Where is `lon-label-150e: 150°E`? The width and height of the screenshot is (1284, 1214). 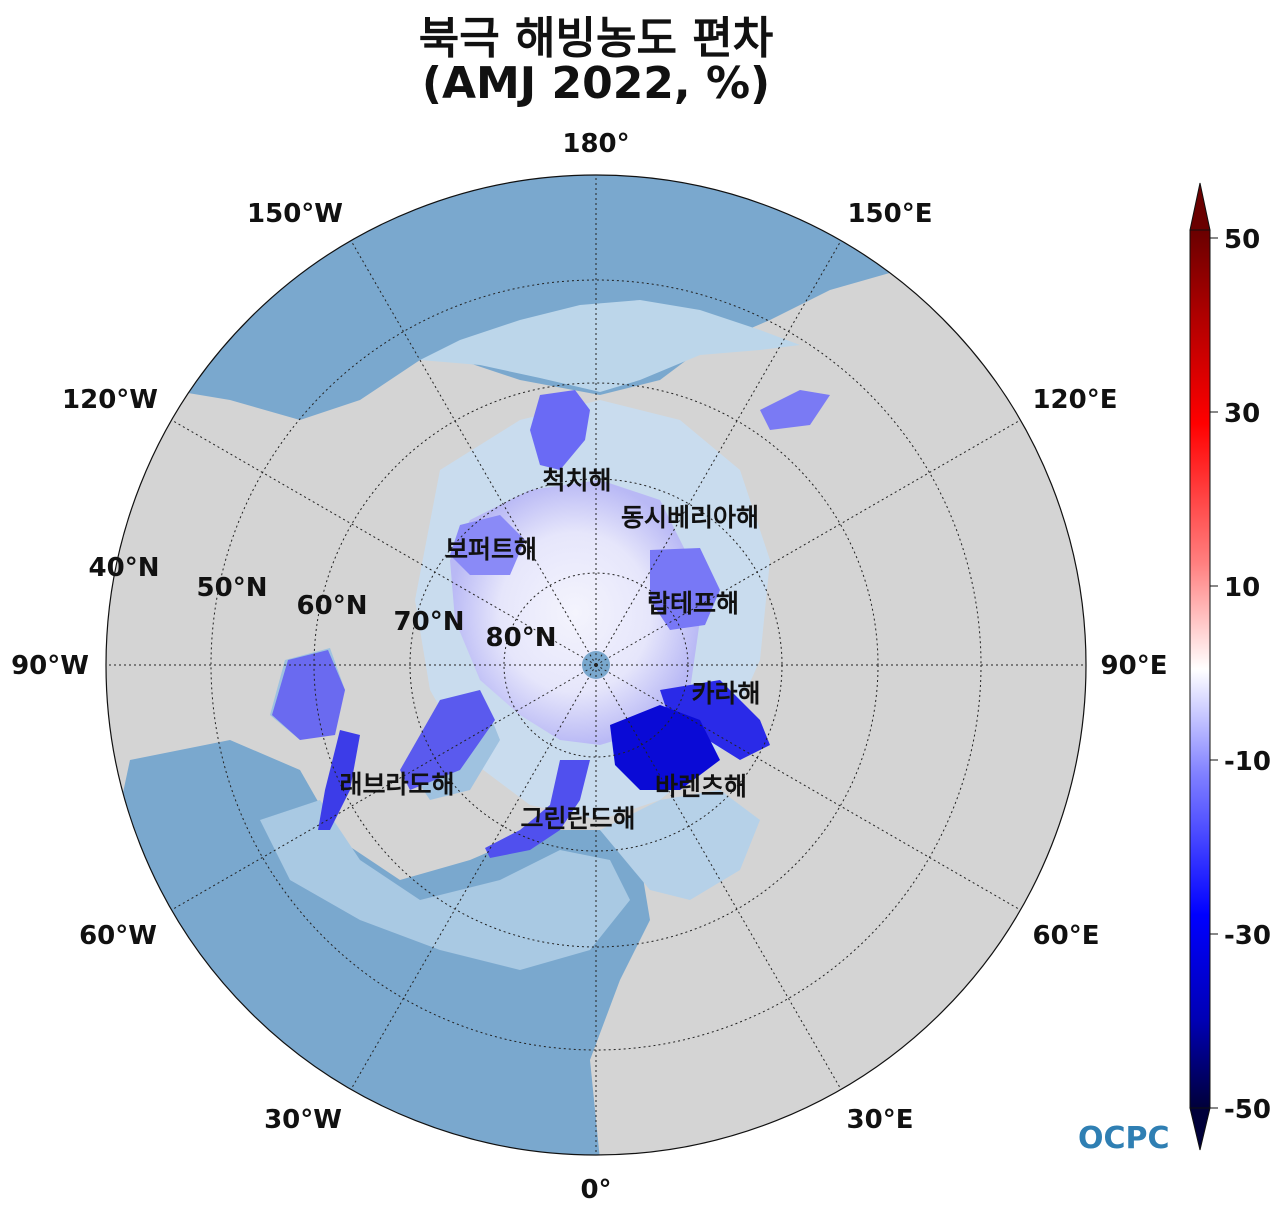 lon-label-150e: 150°E is located at coordinates (889, 214).